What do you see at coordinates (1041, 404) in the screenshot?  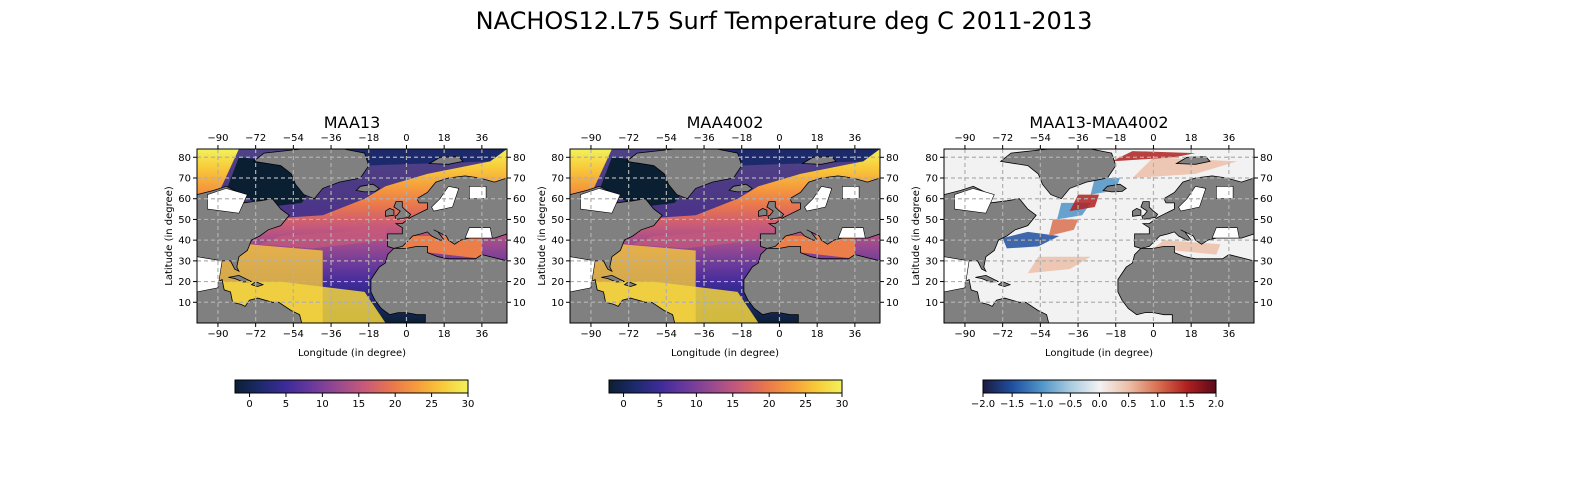 I see `colorbar-tick-label: −1.0` at bounding box center [1041, 404].